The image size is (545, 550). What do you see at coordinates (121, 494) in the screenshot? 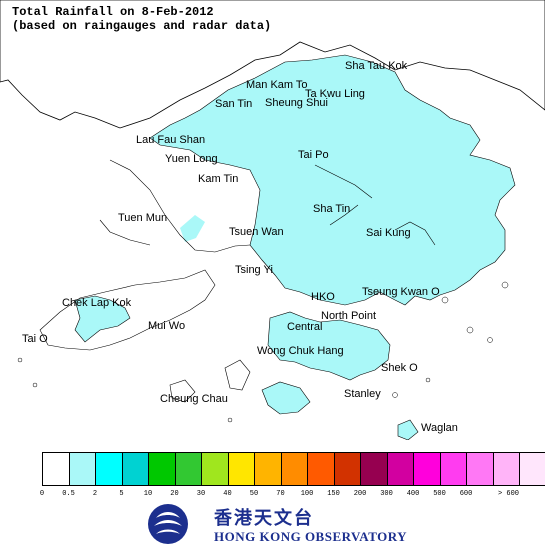
I see `legend-label: 5` at bounding box center [121, 494].